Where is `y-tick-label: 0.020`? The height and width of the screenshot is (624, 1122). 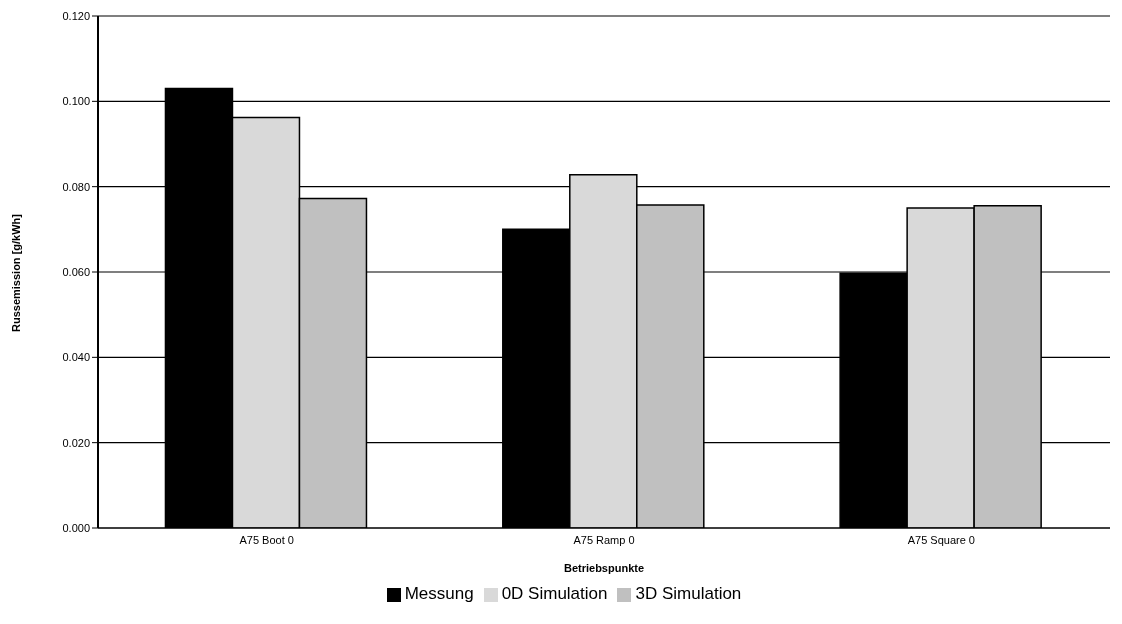 y-tick-label: 0.020 is located at coordinates (76, 442).